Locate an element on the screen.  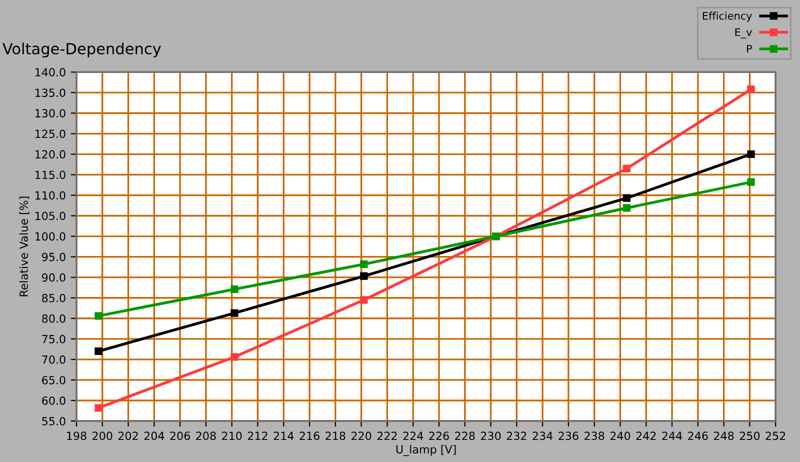
legend-label: Efficiency is located at coordinates (727, 17).